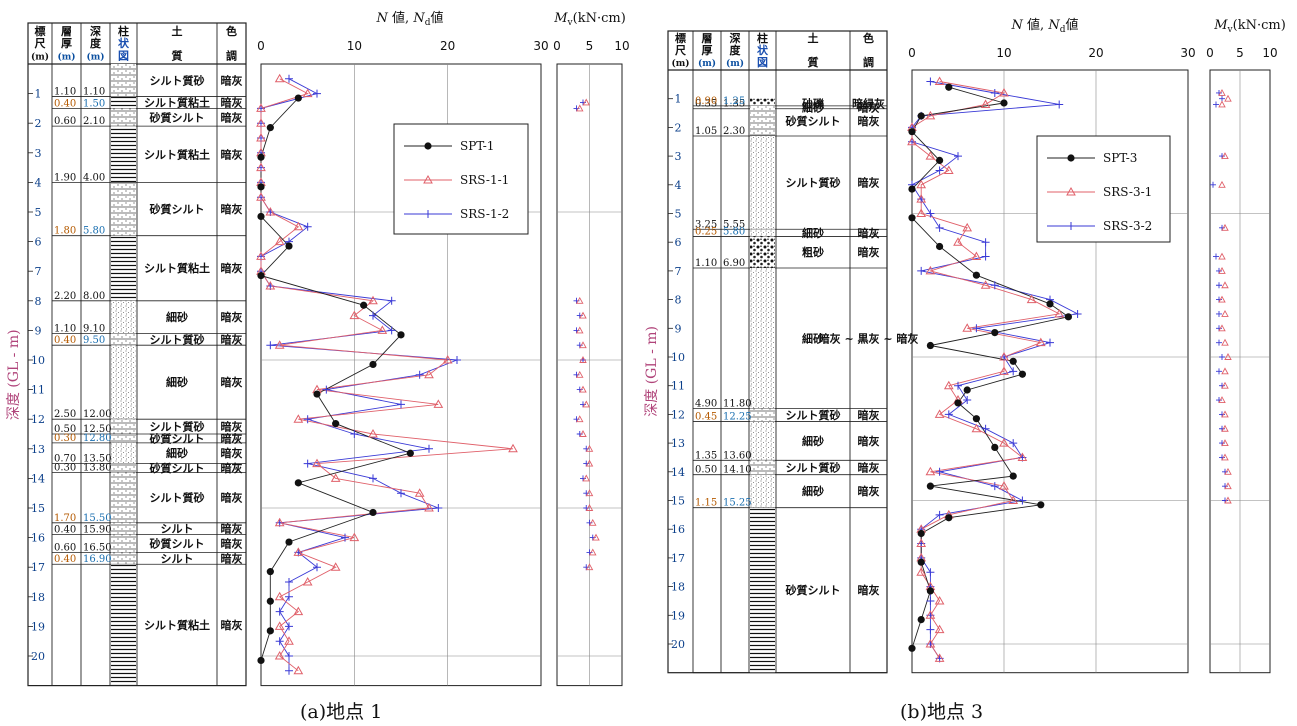  Describe the element at coordinates (734, 263) in the screenshot. I see `layer-depth: 6.90` at that location.